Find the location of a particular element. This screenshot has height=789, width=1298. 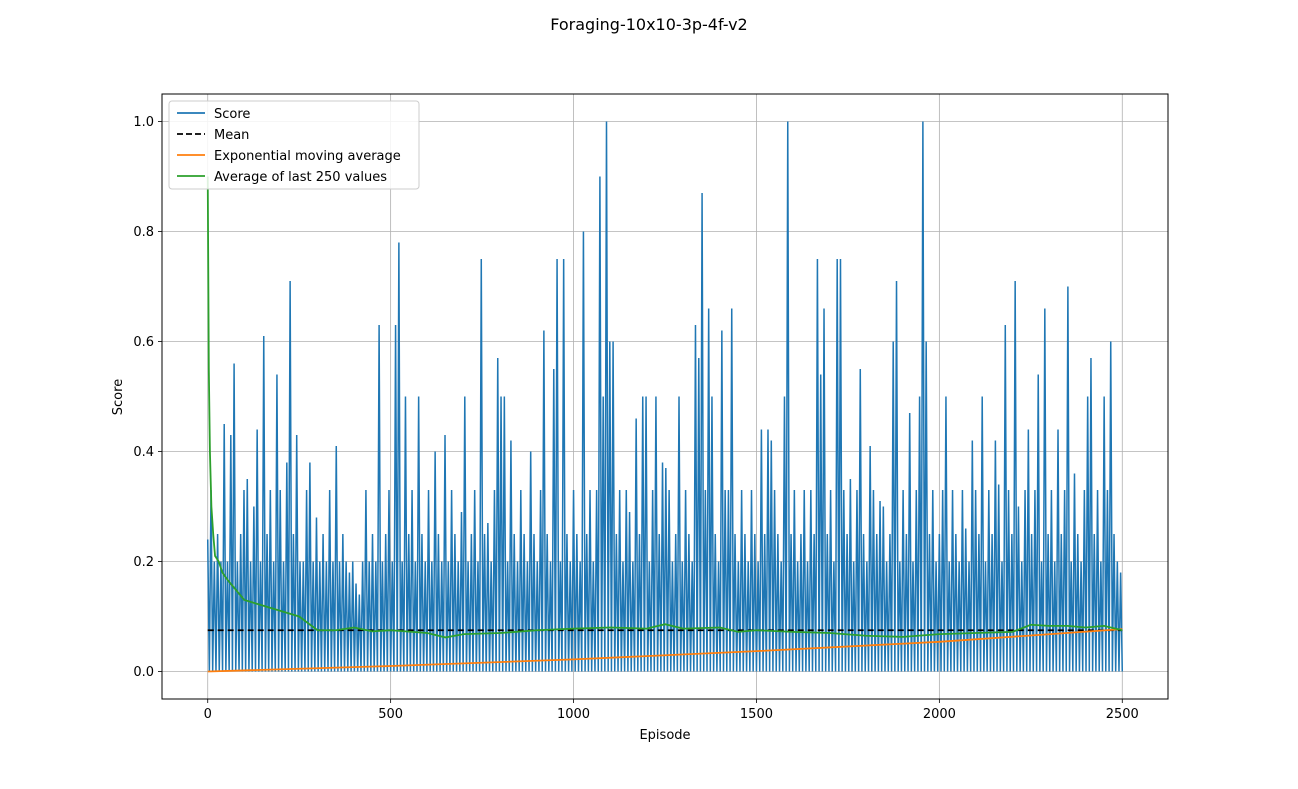

x-tick-label: 500 is located at coordinates (390, 714).